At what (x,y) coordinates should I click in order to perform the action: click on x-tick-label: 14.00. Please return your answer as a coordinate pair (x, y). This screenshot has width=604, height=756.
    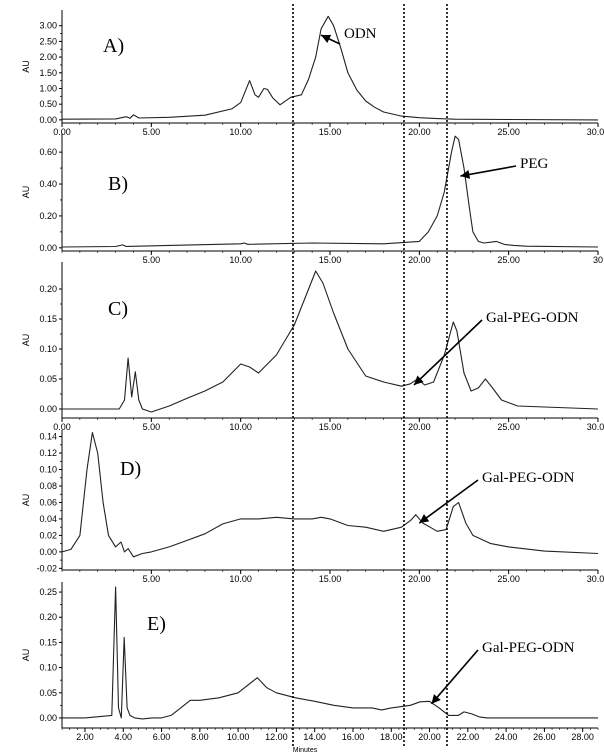
    Looking at the image, I should click on (314, 737).